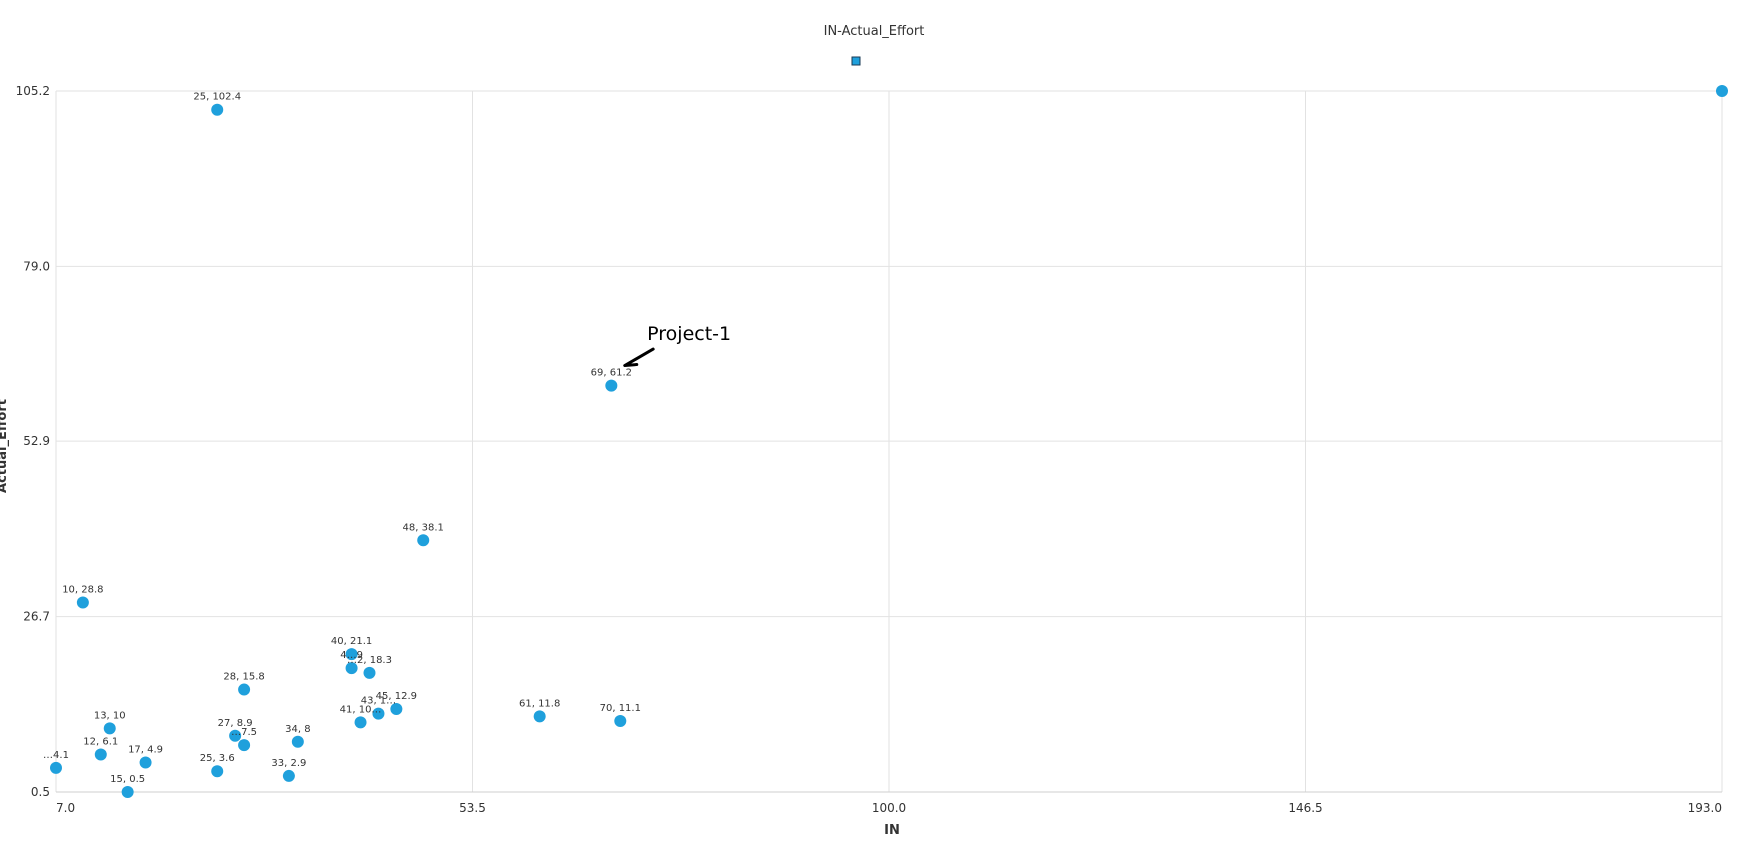 The height and width of the screenshot is (844, 1759). What do you see at coordinates (874, 31) in the screenshot?
I see `chart-title: IN-Actual_Effort` at bounding box center [874, 31].